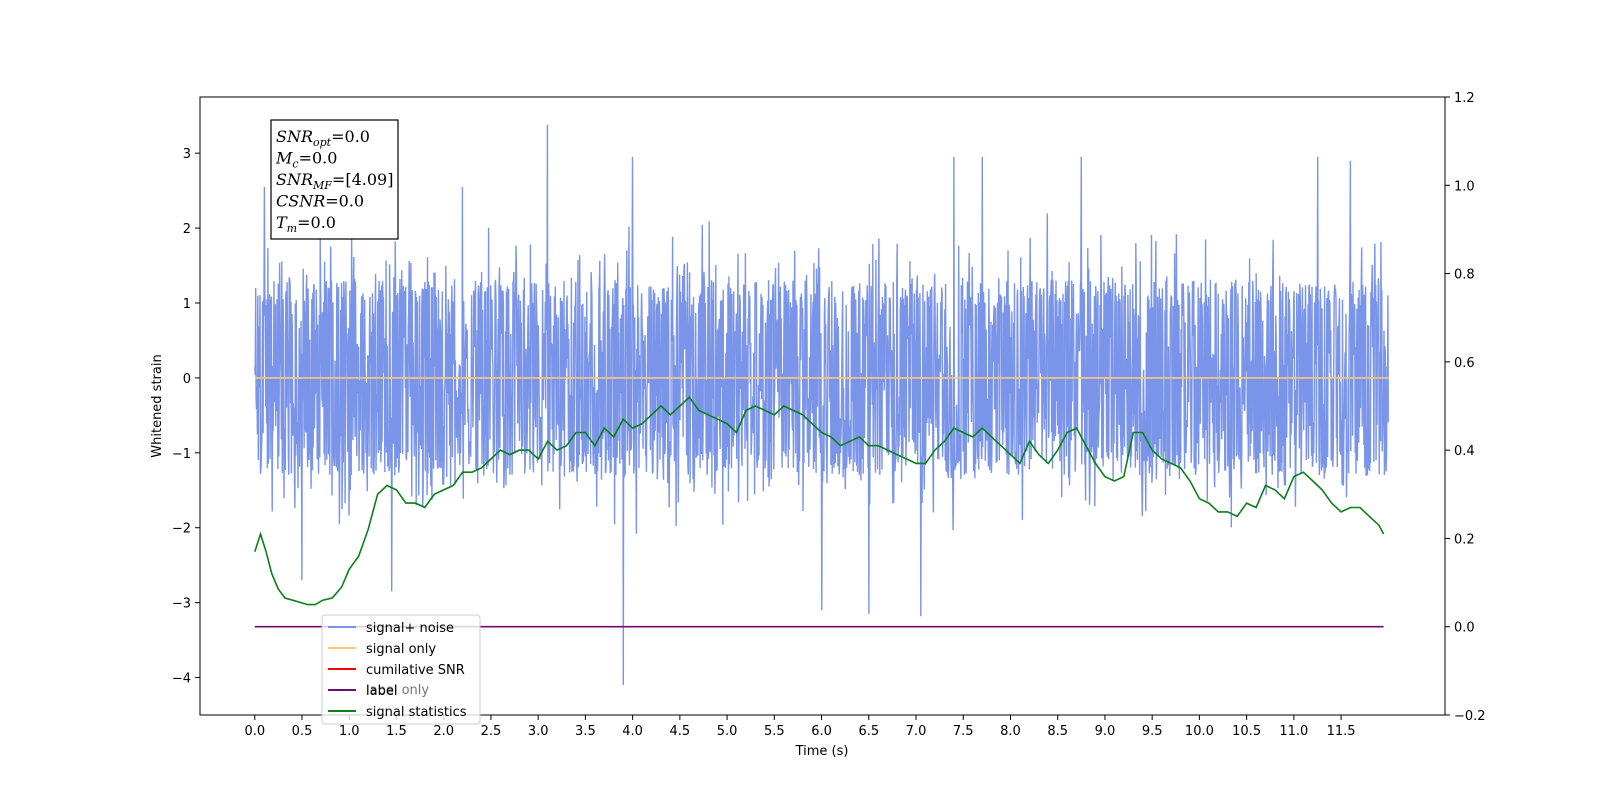 The image size is (1600, 800). Describe the element at coordinates (1470, 716) in the screenshot. I see `y2-tick-label: −0.2` at that location.